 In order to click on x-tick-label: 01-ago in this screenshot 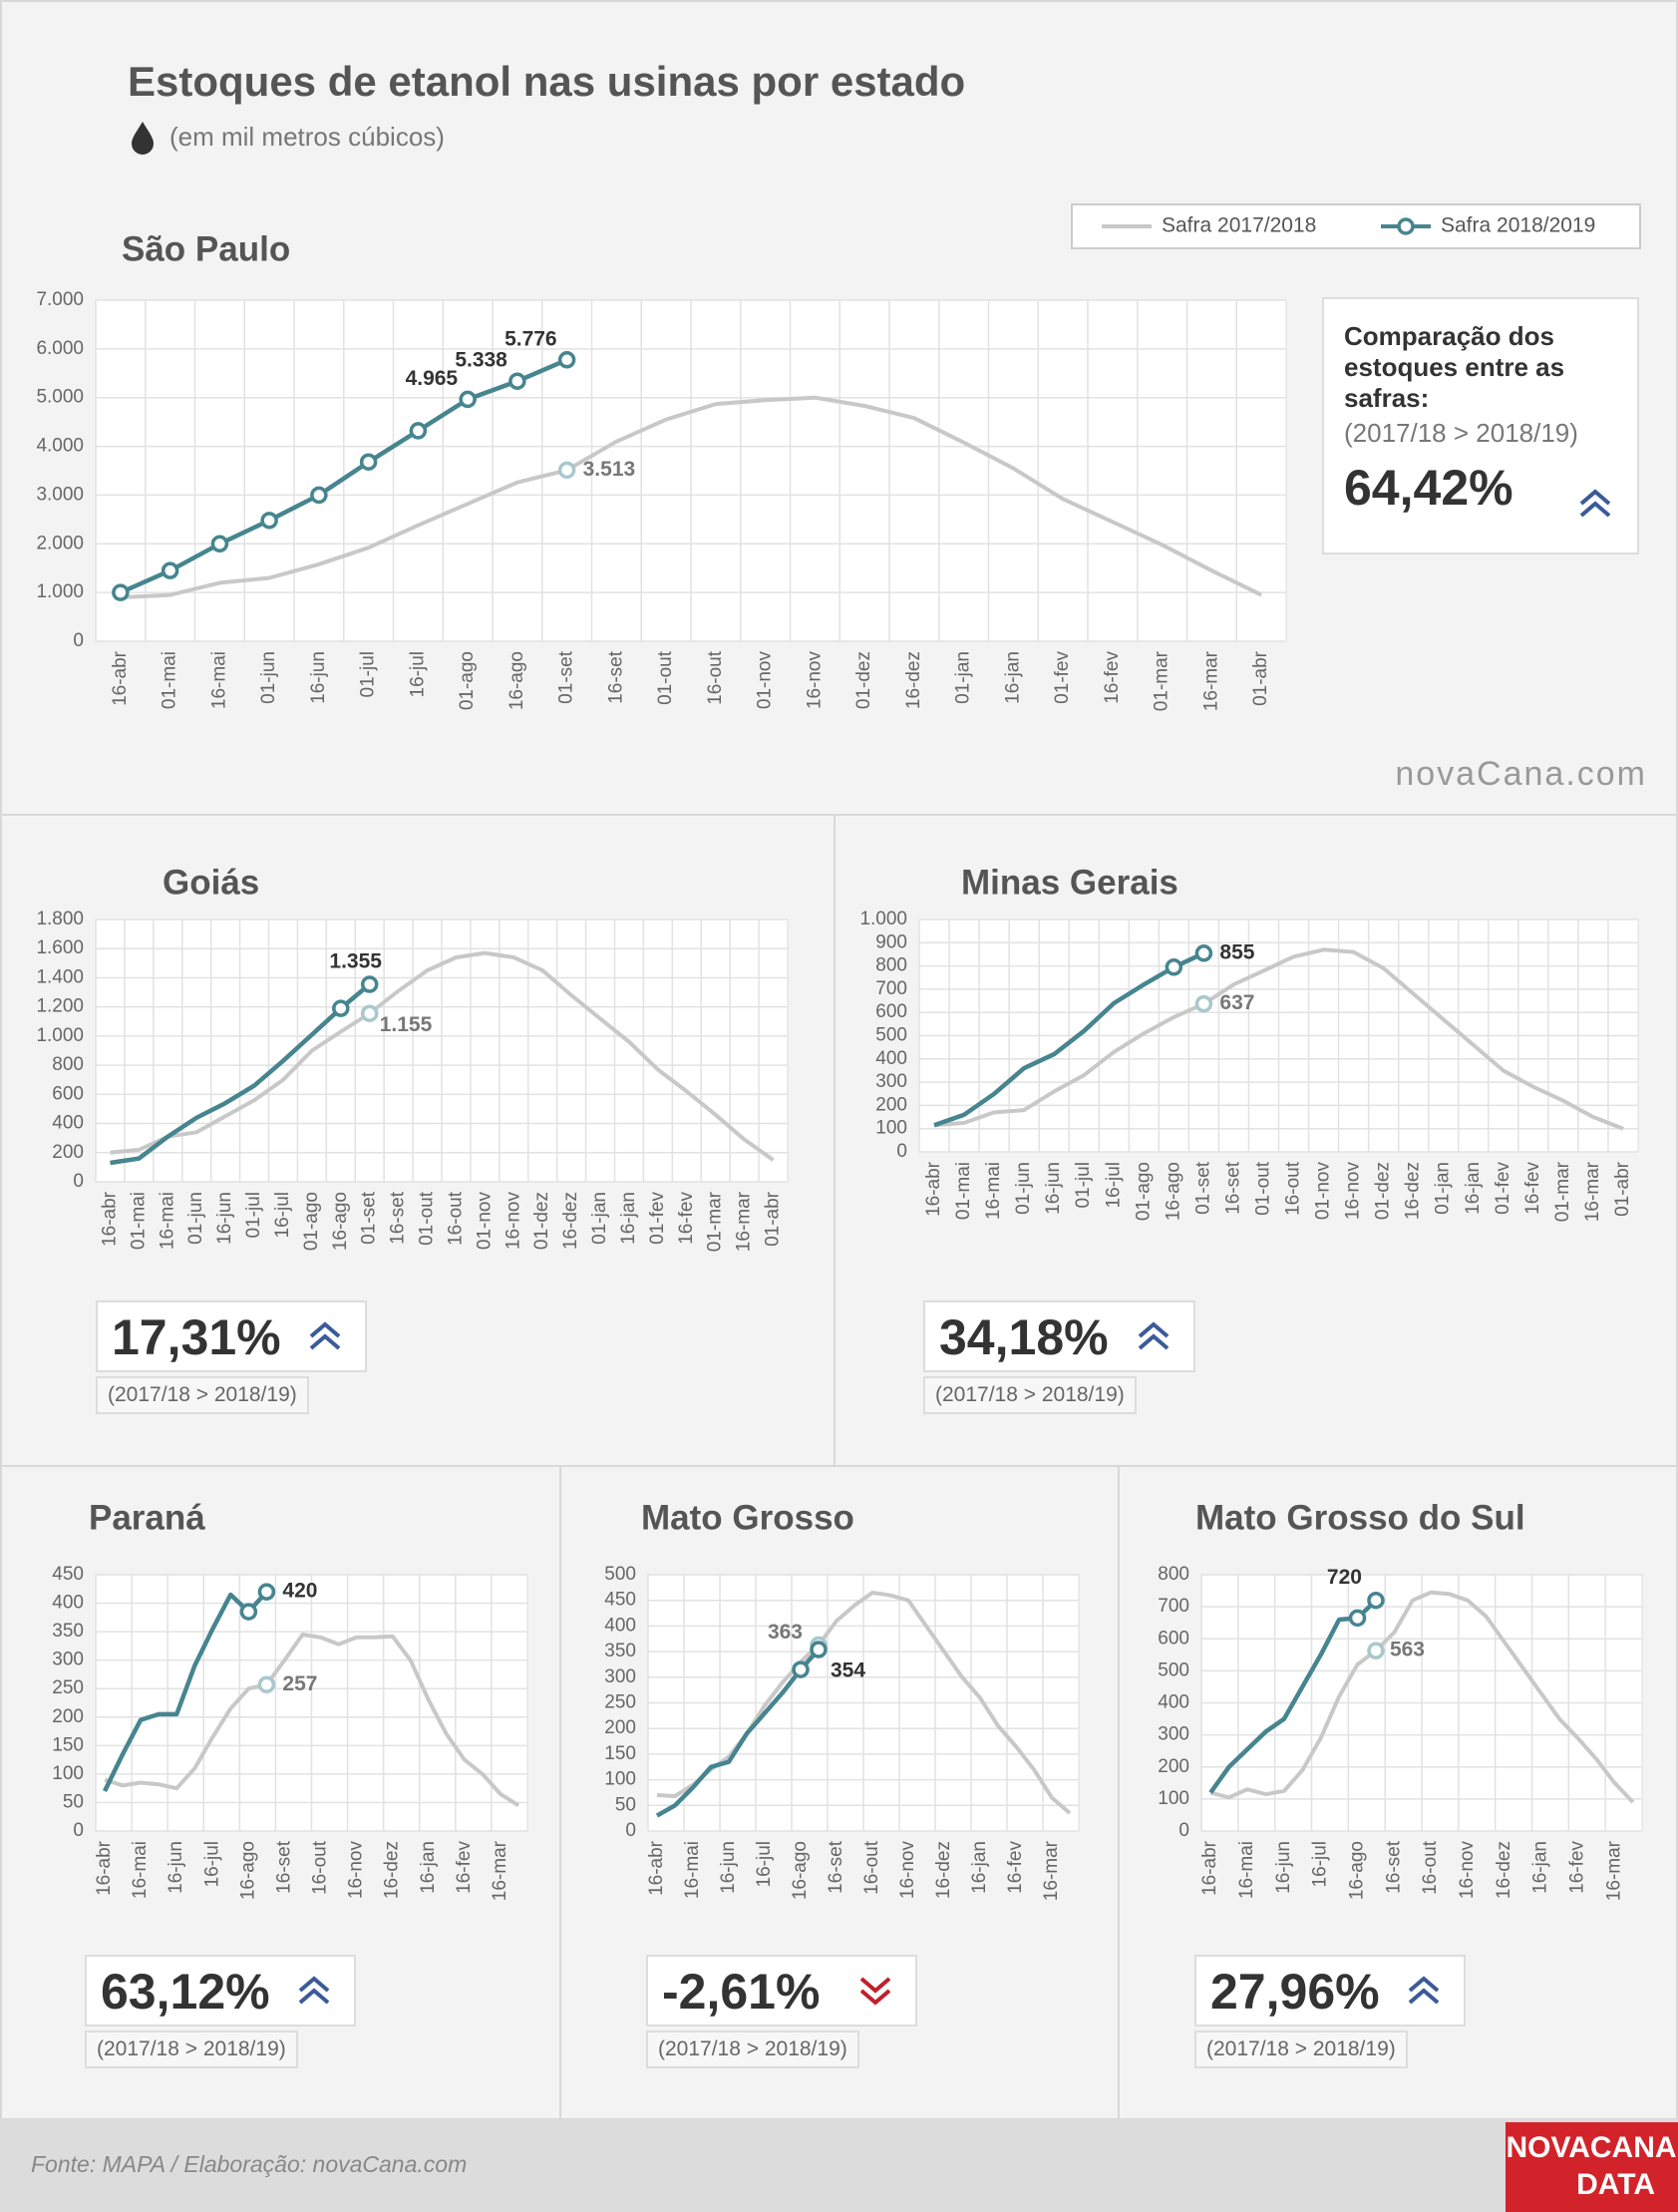, I will do `click(312, 1221)`.